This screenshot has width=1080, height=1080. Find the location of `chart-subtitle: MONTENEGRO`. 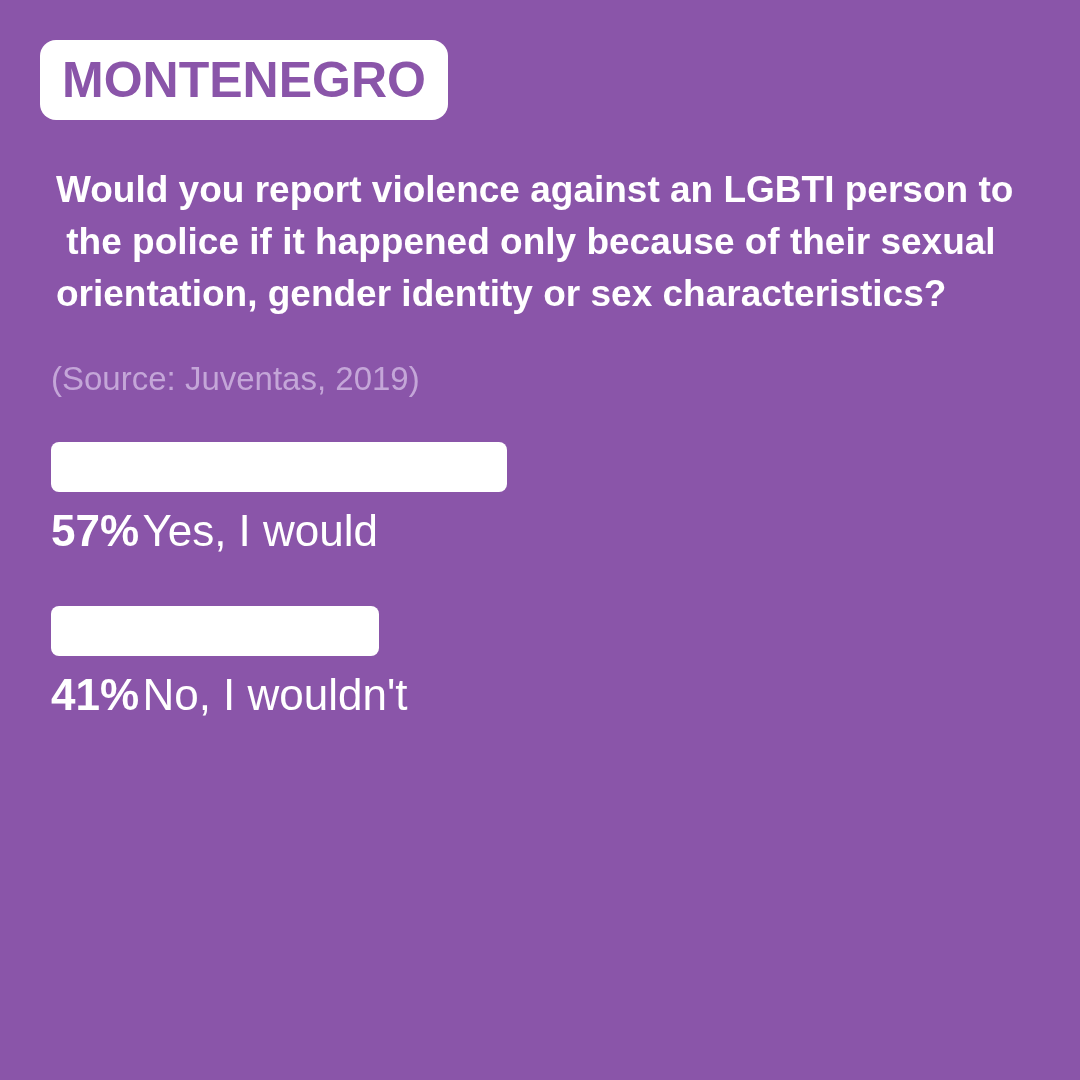

chart-subtitle: MONTENEGRO is located at coordinates (244, 80).